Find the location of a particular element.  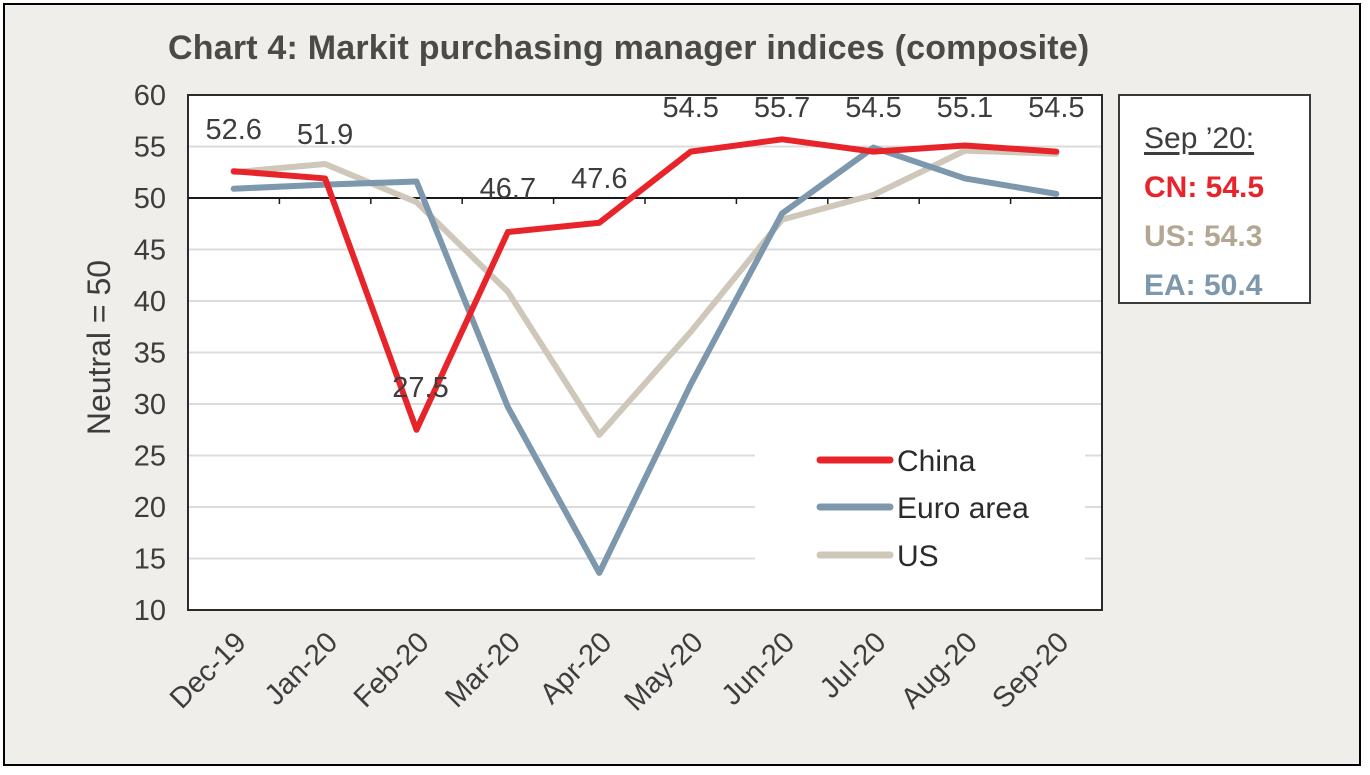

y-tick-label: 35 is located at coordinates (150, 354).